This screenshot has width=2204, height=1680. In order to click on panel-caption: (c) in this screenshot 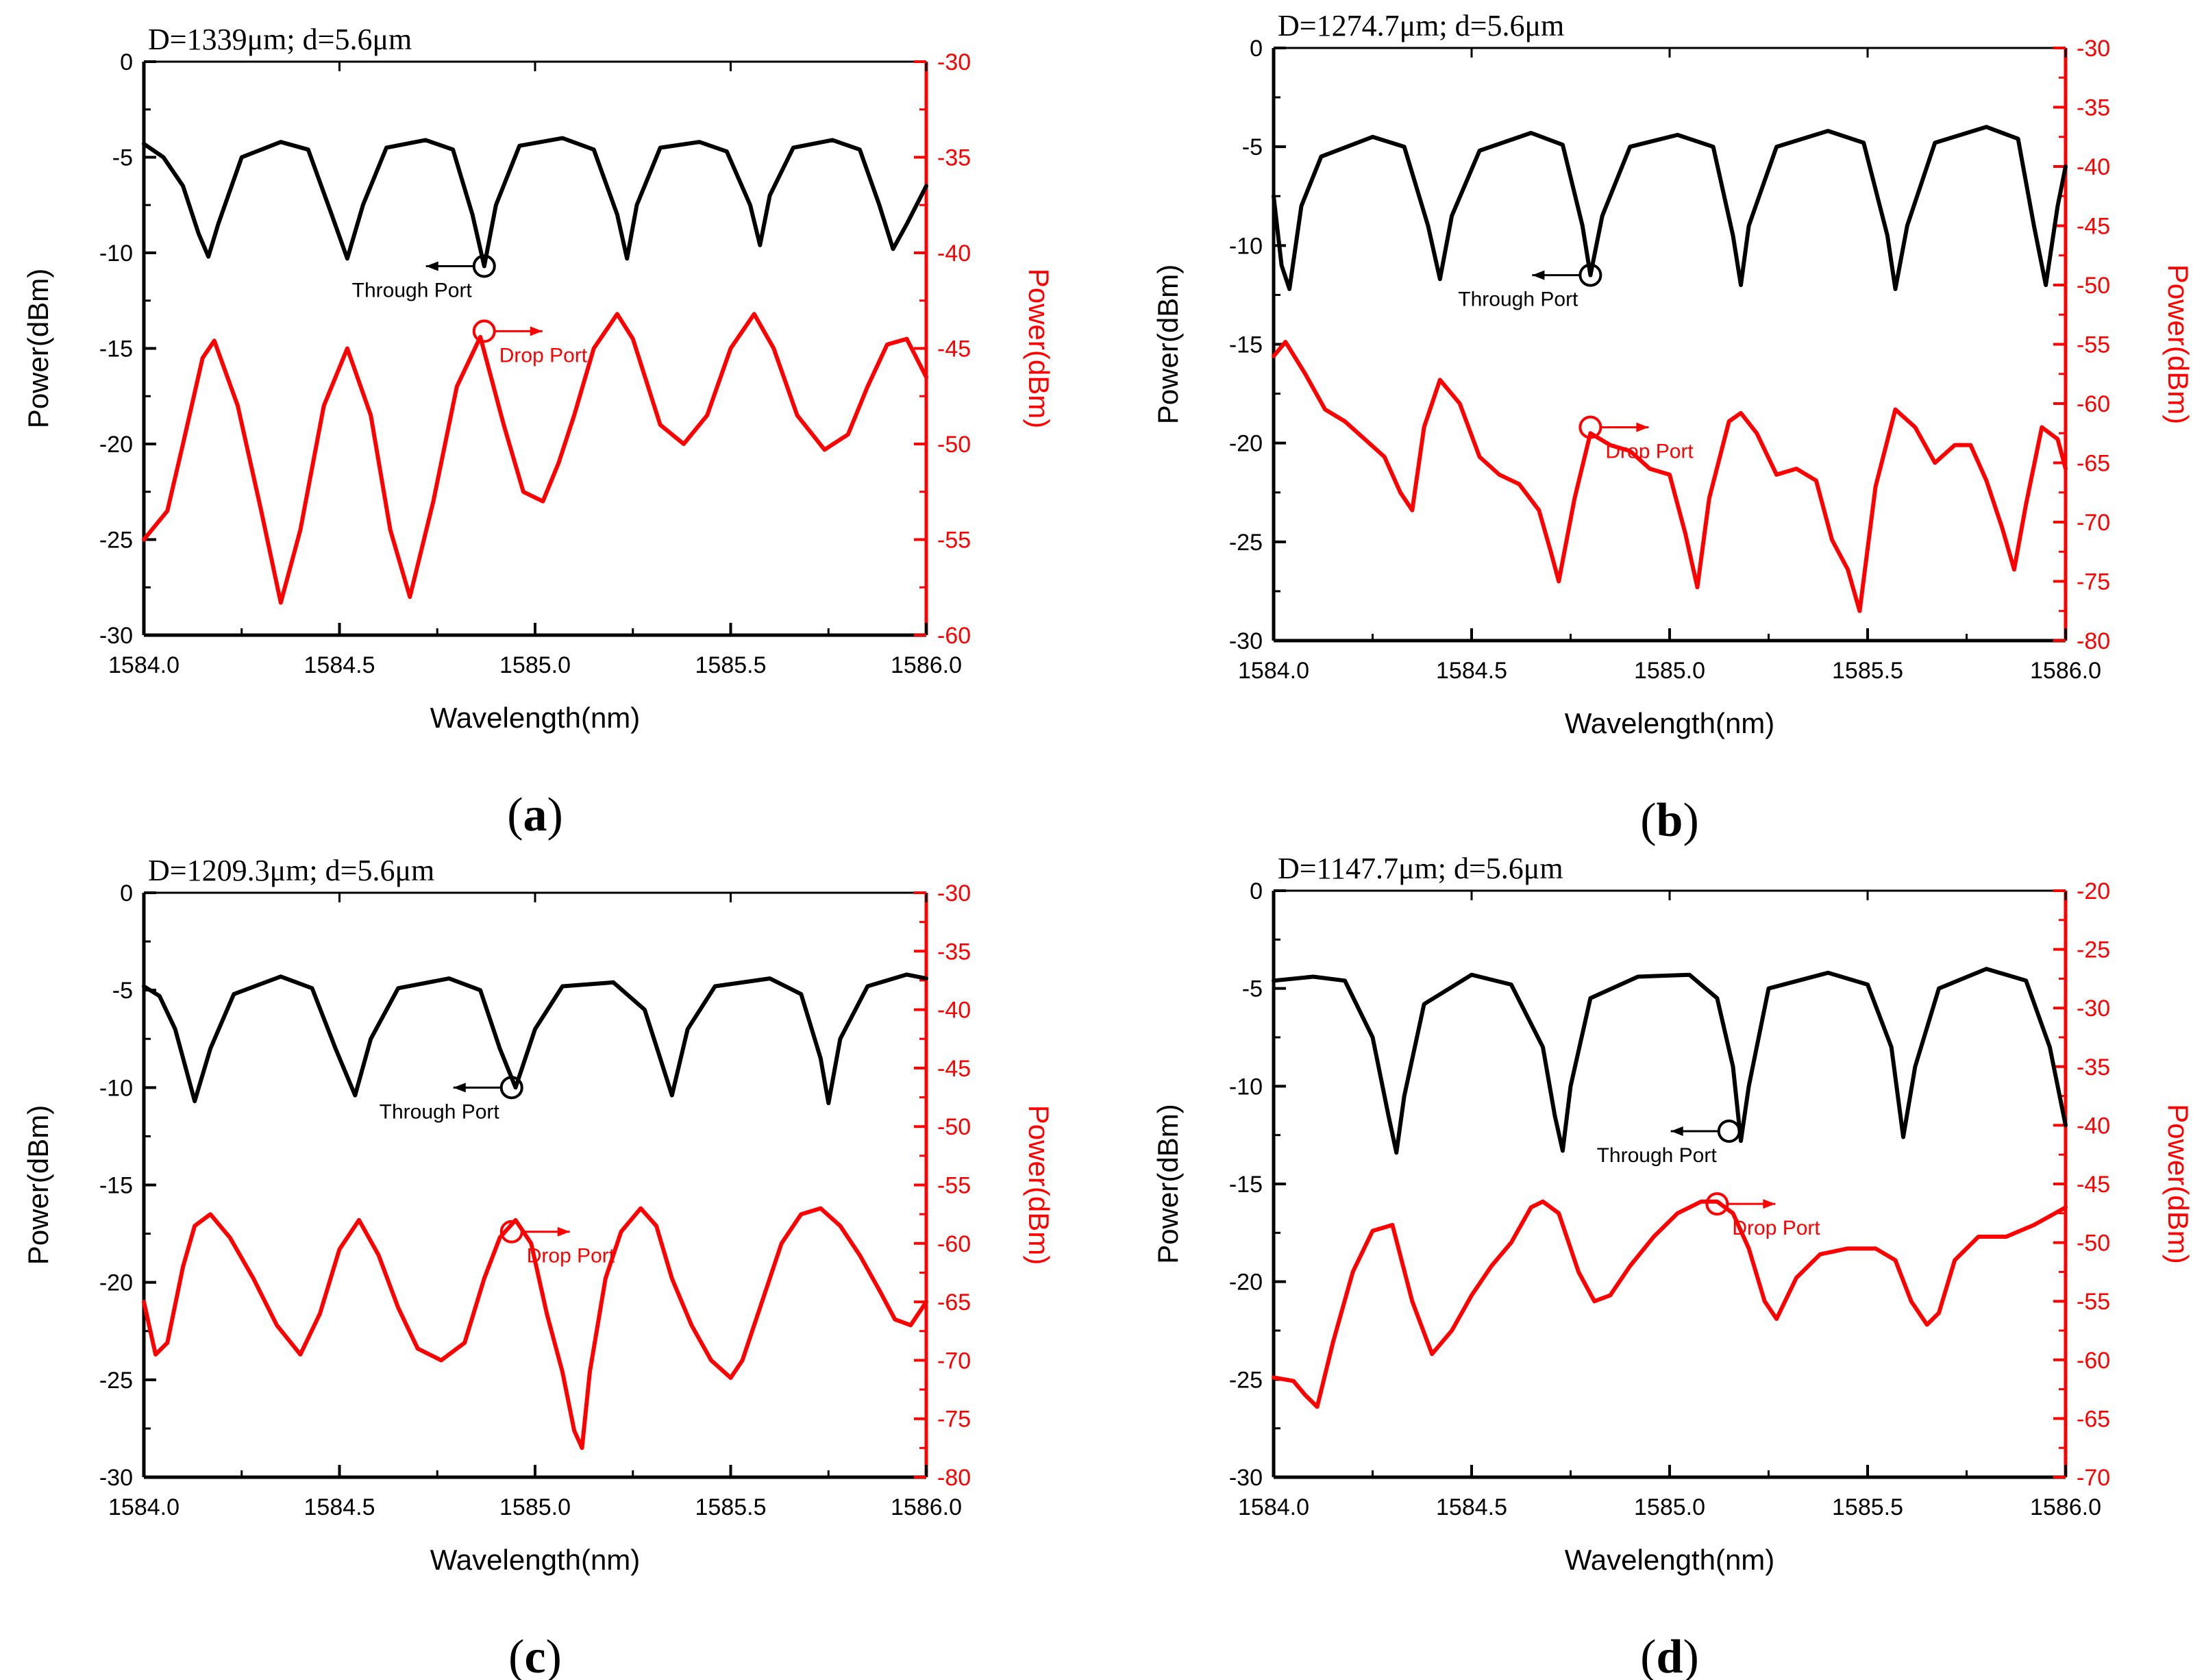, I will do `click(535, 1655)`.